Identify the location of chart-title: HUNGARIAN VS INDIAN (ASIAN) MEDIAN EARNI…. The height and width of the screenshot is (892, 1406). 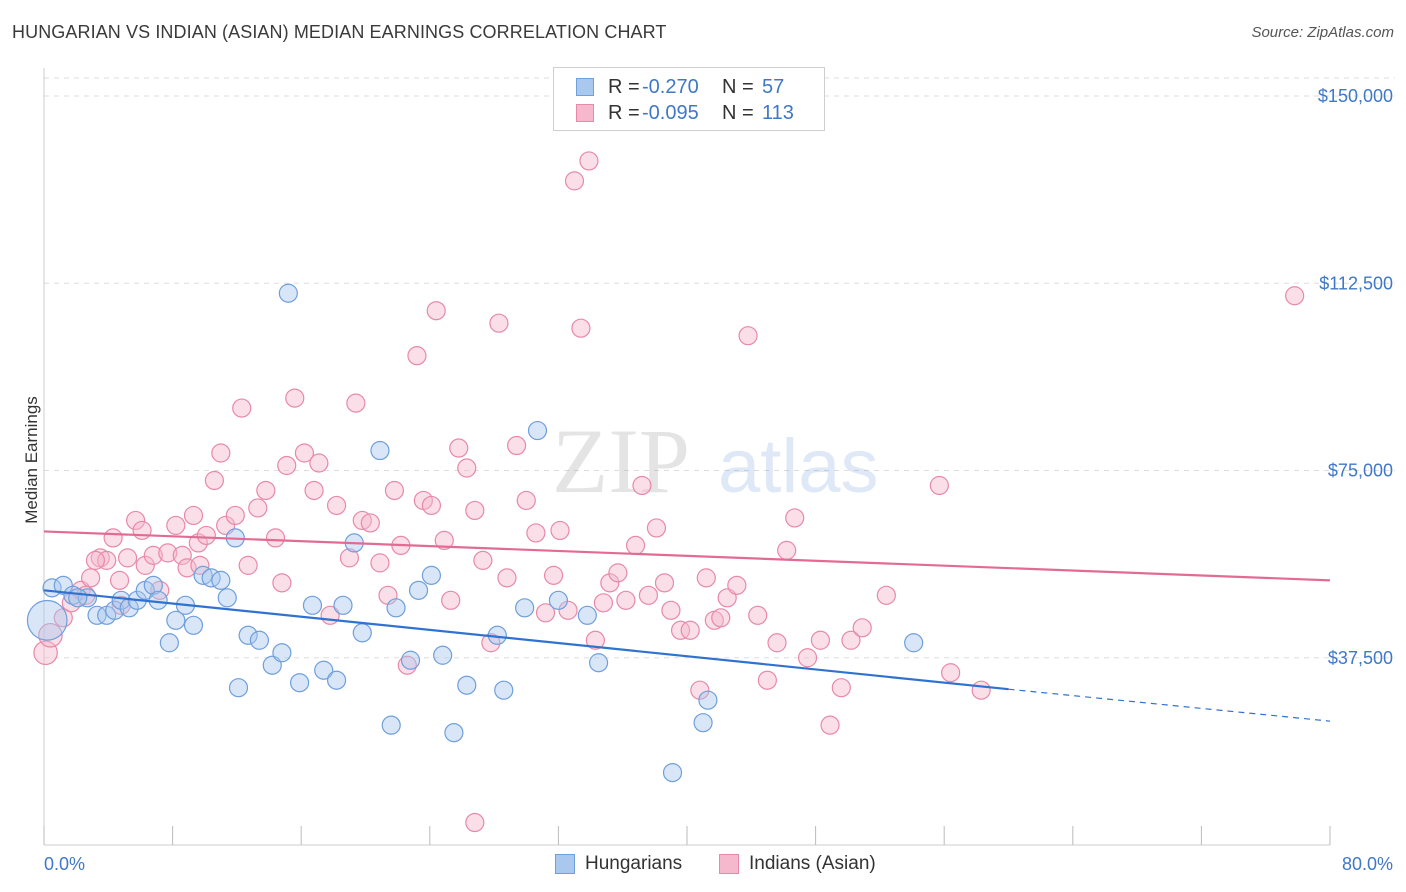
(339, 32).